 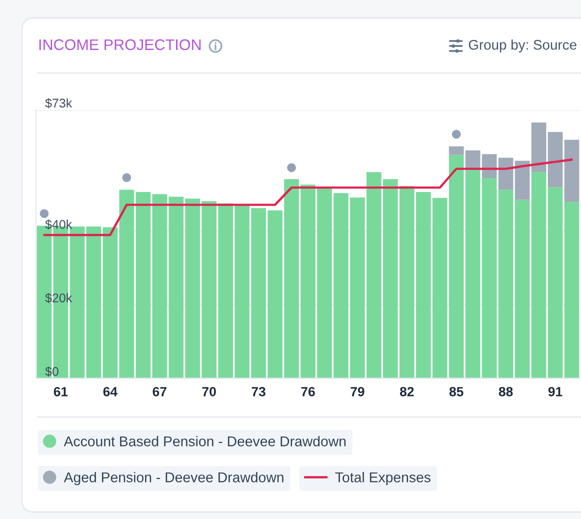 What do you see at coordinates (382, 479) in the screenshot?
I see `legend-label: Total Expenses` at bounding box center [382, 479].